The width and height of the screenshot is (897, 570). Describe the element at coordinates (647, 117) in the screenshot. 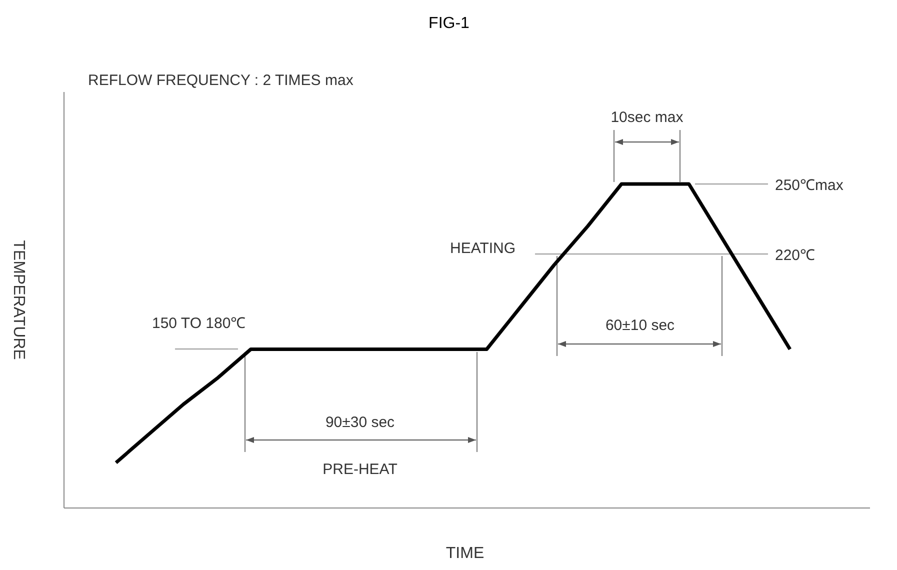

I see `text: 10sec max` at that location.